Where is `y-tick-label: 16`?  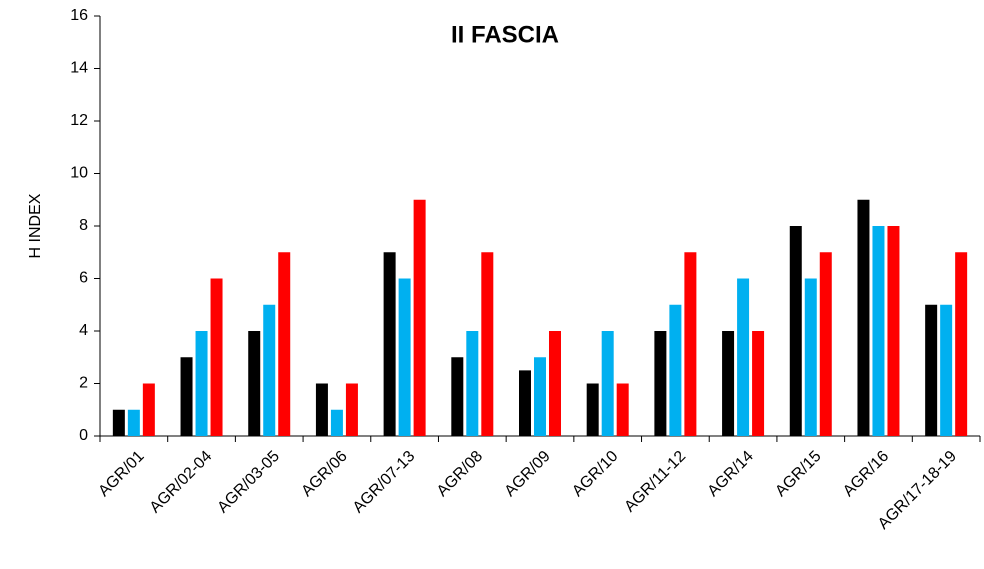 y-tick-label: 16 is located at coordinates (79, 15).